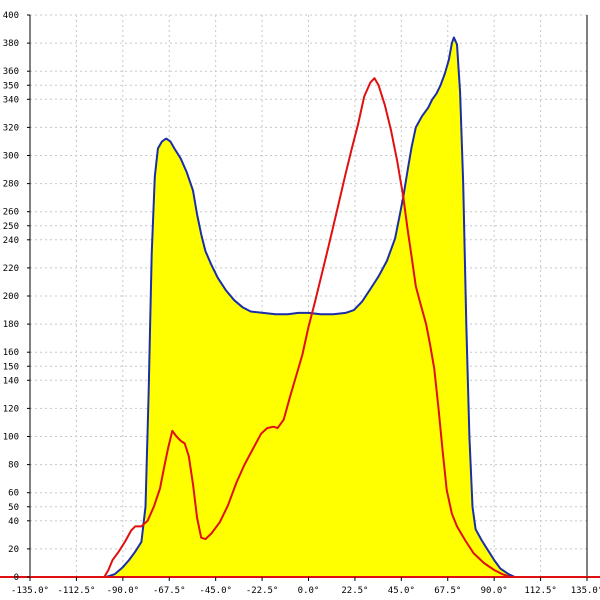  Describe the element at coordinates (11, 227) in the screenshot. I see `y-tick-label: 250` at that location.